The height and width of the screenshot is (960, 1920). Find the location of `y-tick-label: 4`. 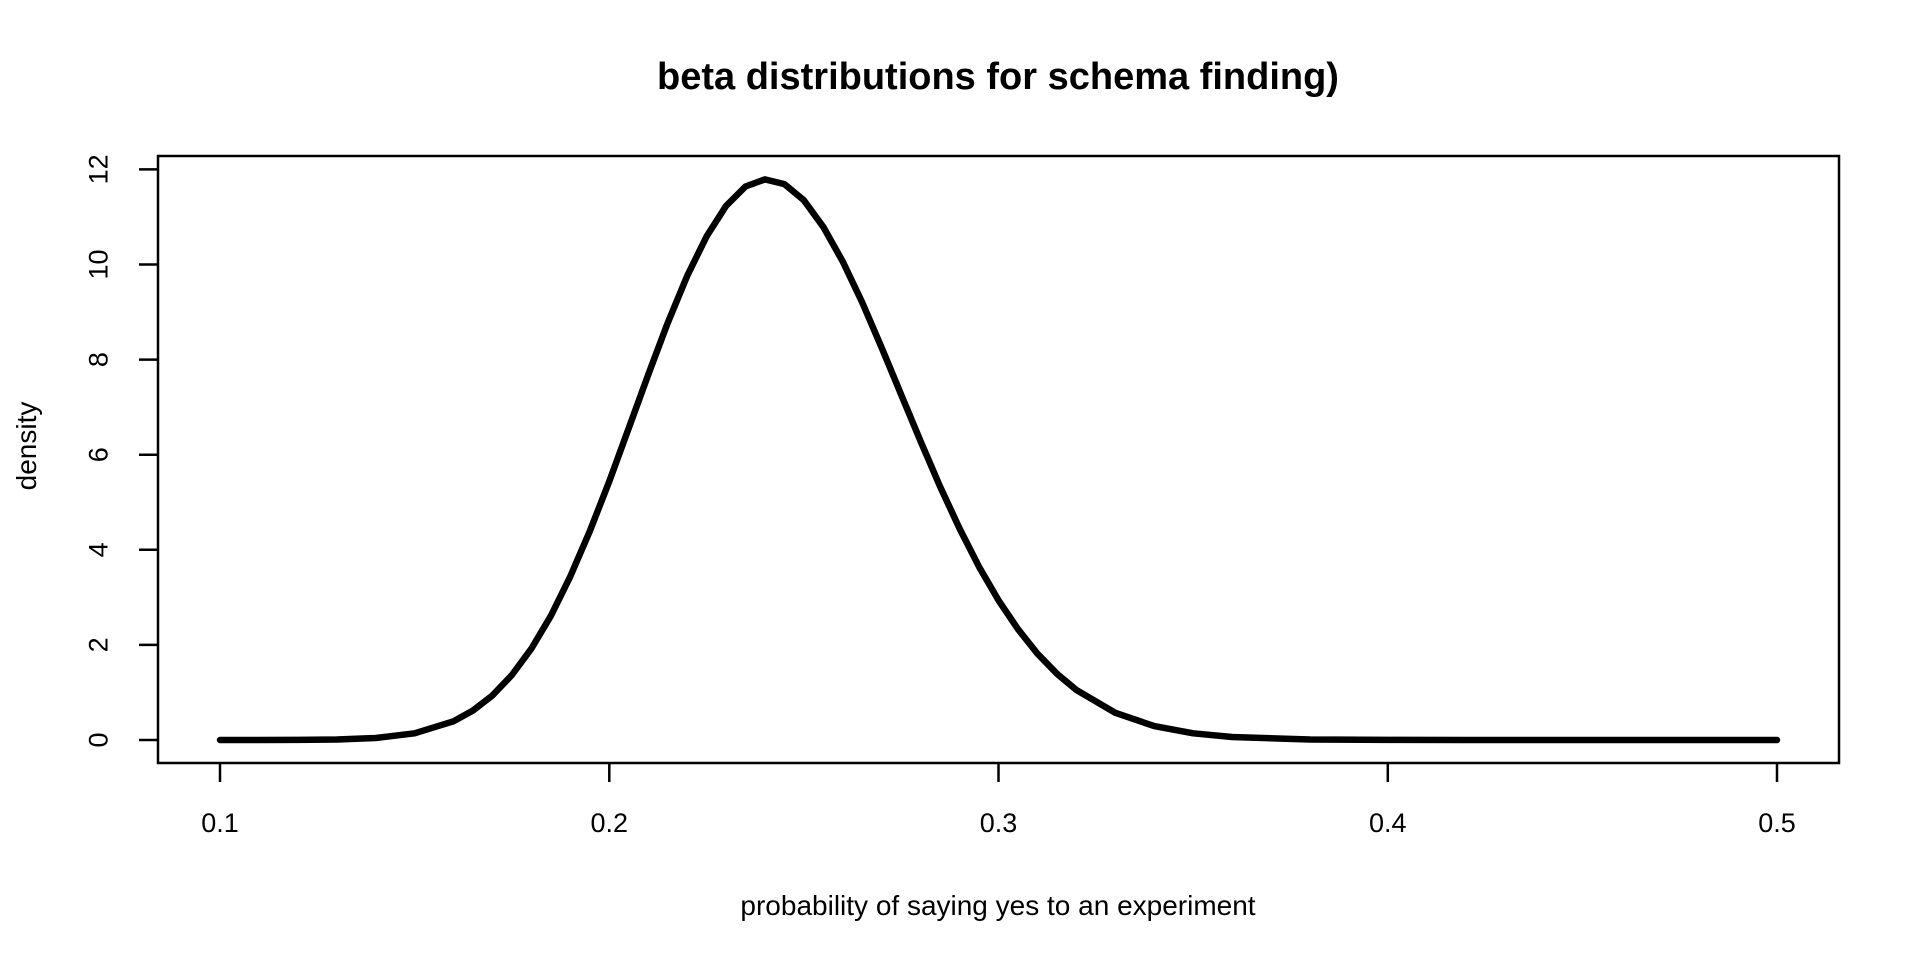

y-tick-label: 4 is located at coordinates (98, 549).